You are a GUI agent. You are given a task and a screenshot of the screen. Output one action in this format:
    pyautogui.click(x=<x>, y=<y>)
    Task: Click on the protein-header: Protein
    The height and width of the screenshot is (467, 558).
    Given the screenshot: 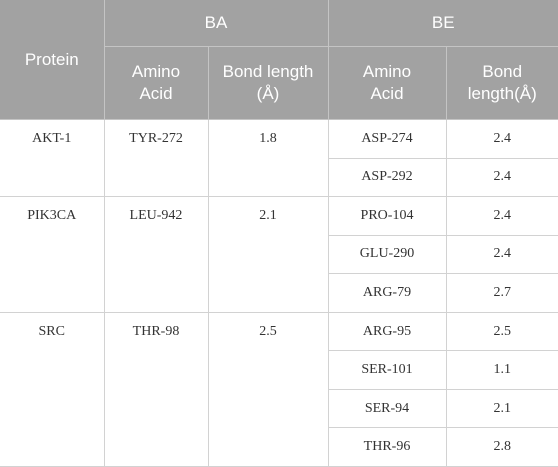 What is the action you would take?
    pyautogui.click(x=52, y=60)
    